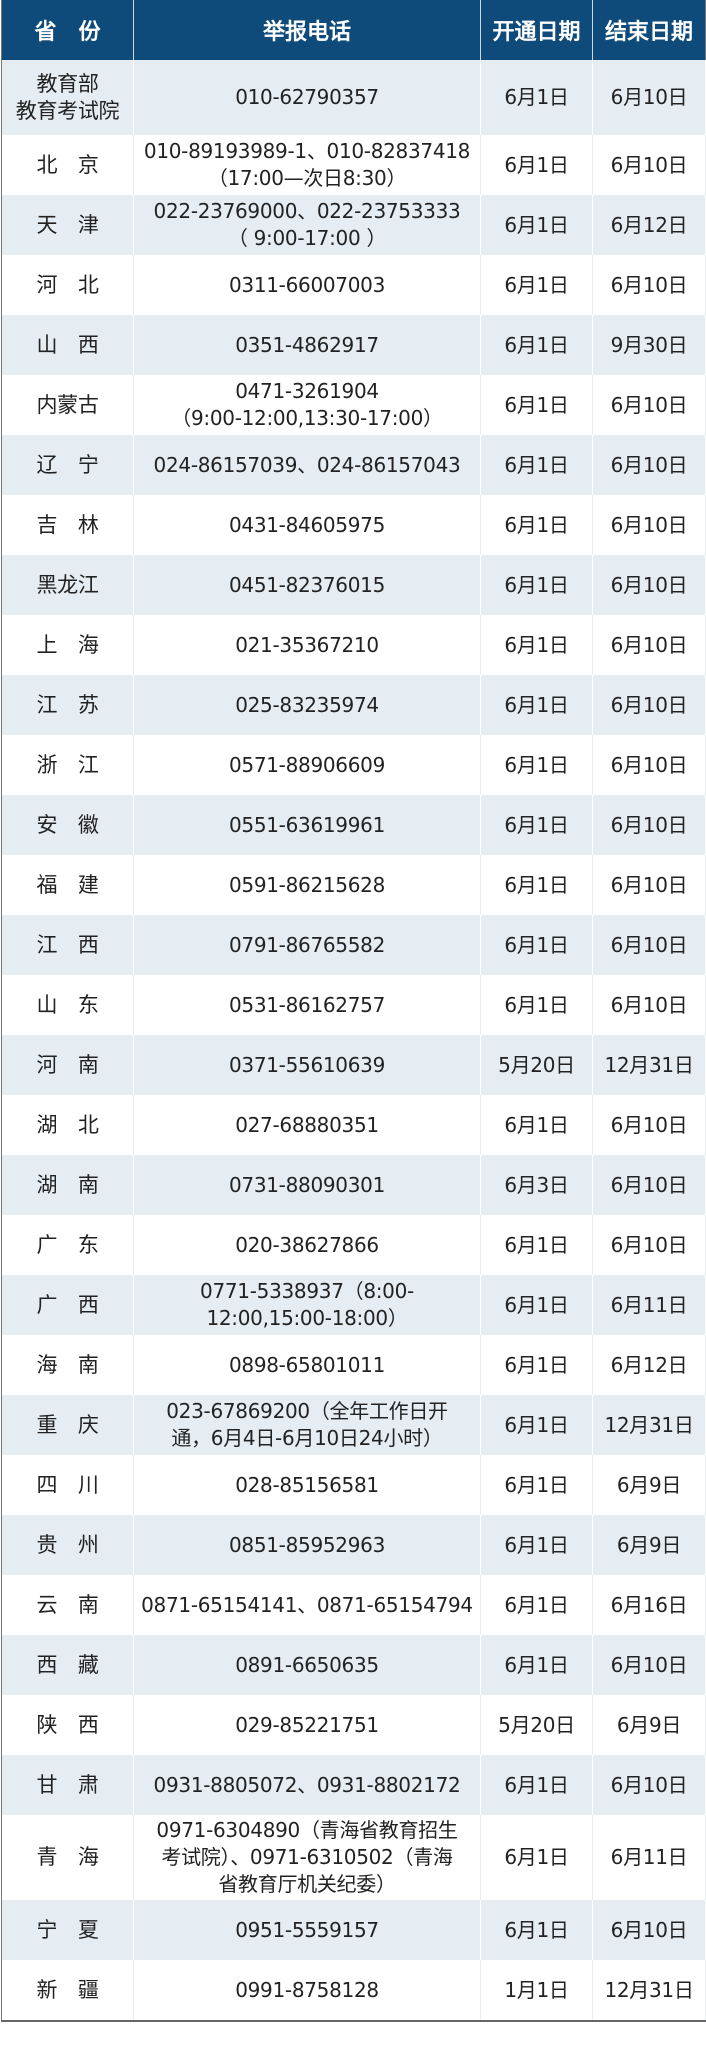 The image size is (706, 2048). I want to click on province-cell: 北 京, so click(67, 165).